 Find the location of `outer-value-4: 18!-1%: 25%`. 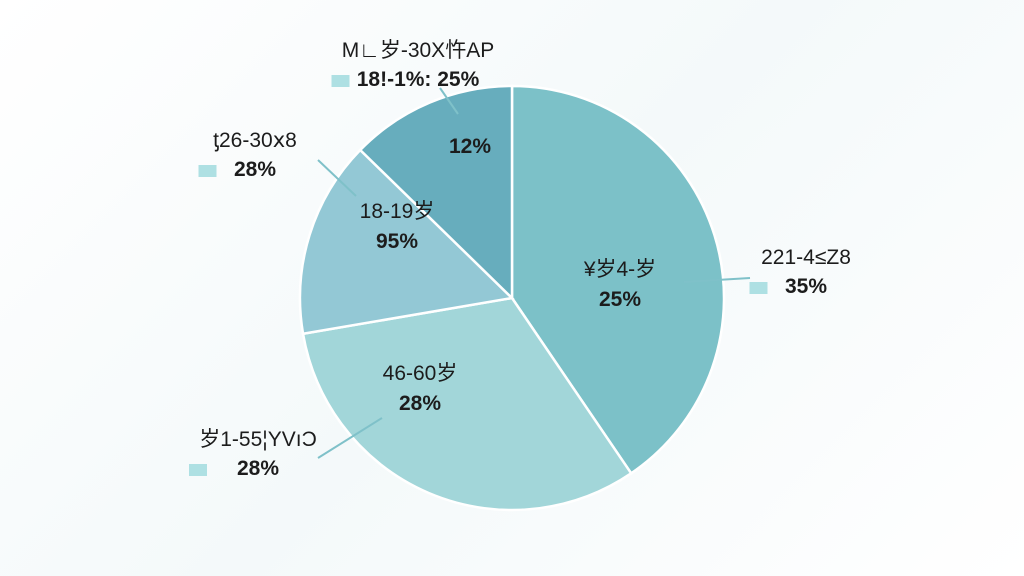

outer-value-4: 18!-1%: 25% is located at coordinates (418, 79).